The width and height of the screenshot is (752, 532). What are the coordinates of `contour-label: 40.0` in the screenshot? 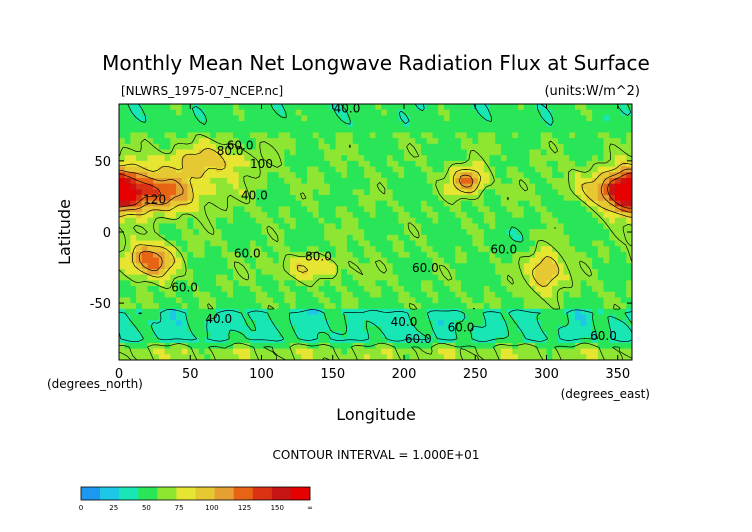 It's located at (404, 322).